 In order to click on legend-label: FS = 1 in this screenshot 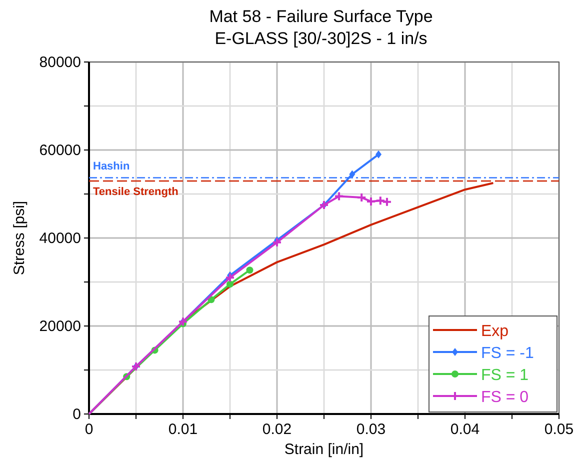, I will do `click(505, 375)`.